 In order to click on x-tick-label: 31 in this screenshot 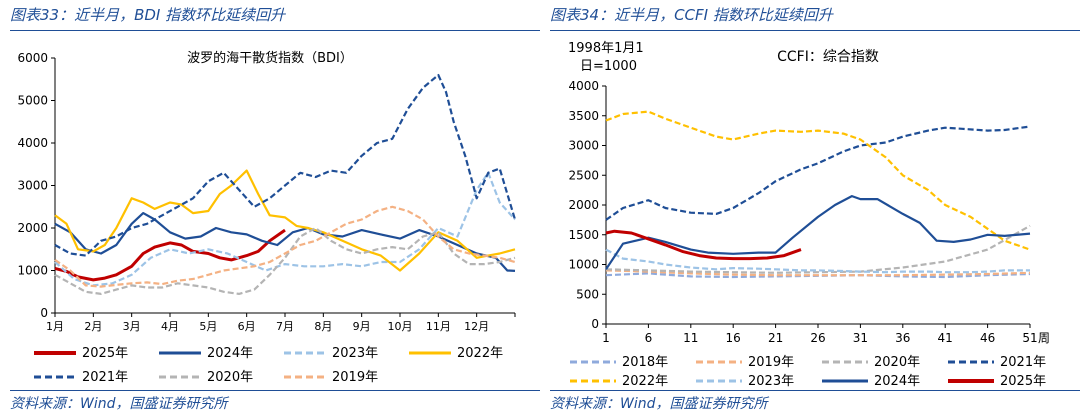, I will do `click(860, 338)`.